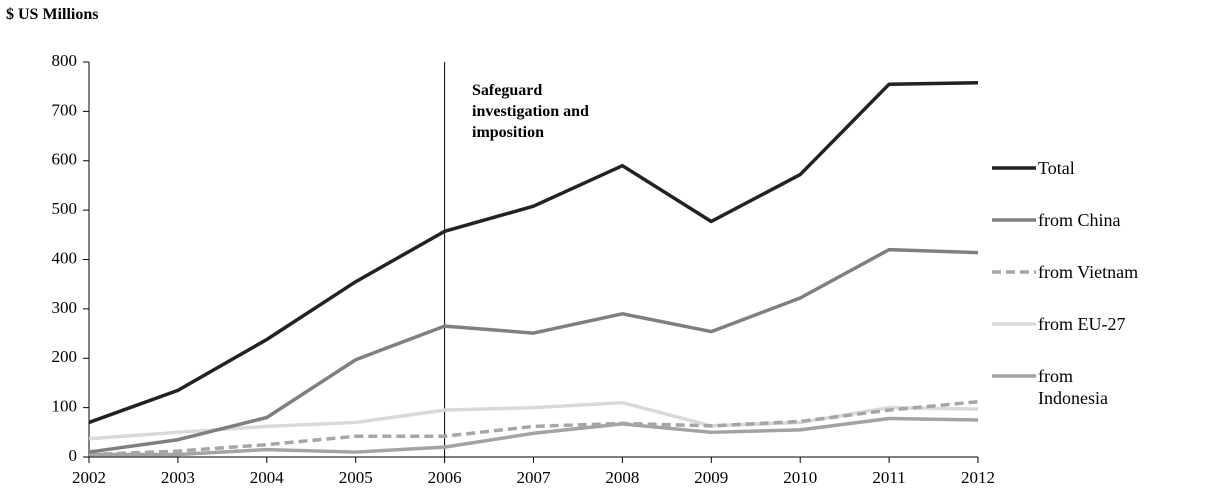 The height and width of the screenshot is (497, 1206). I want to click on annotation: Safeguard investigation and imposition, so click(530, 111).